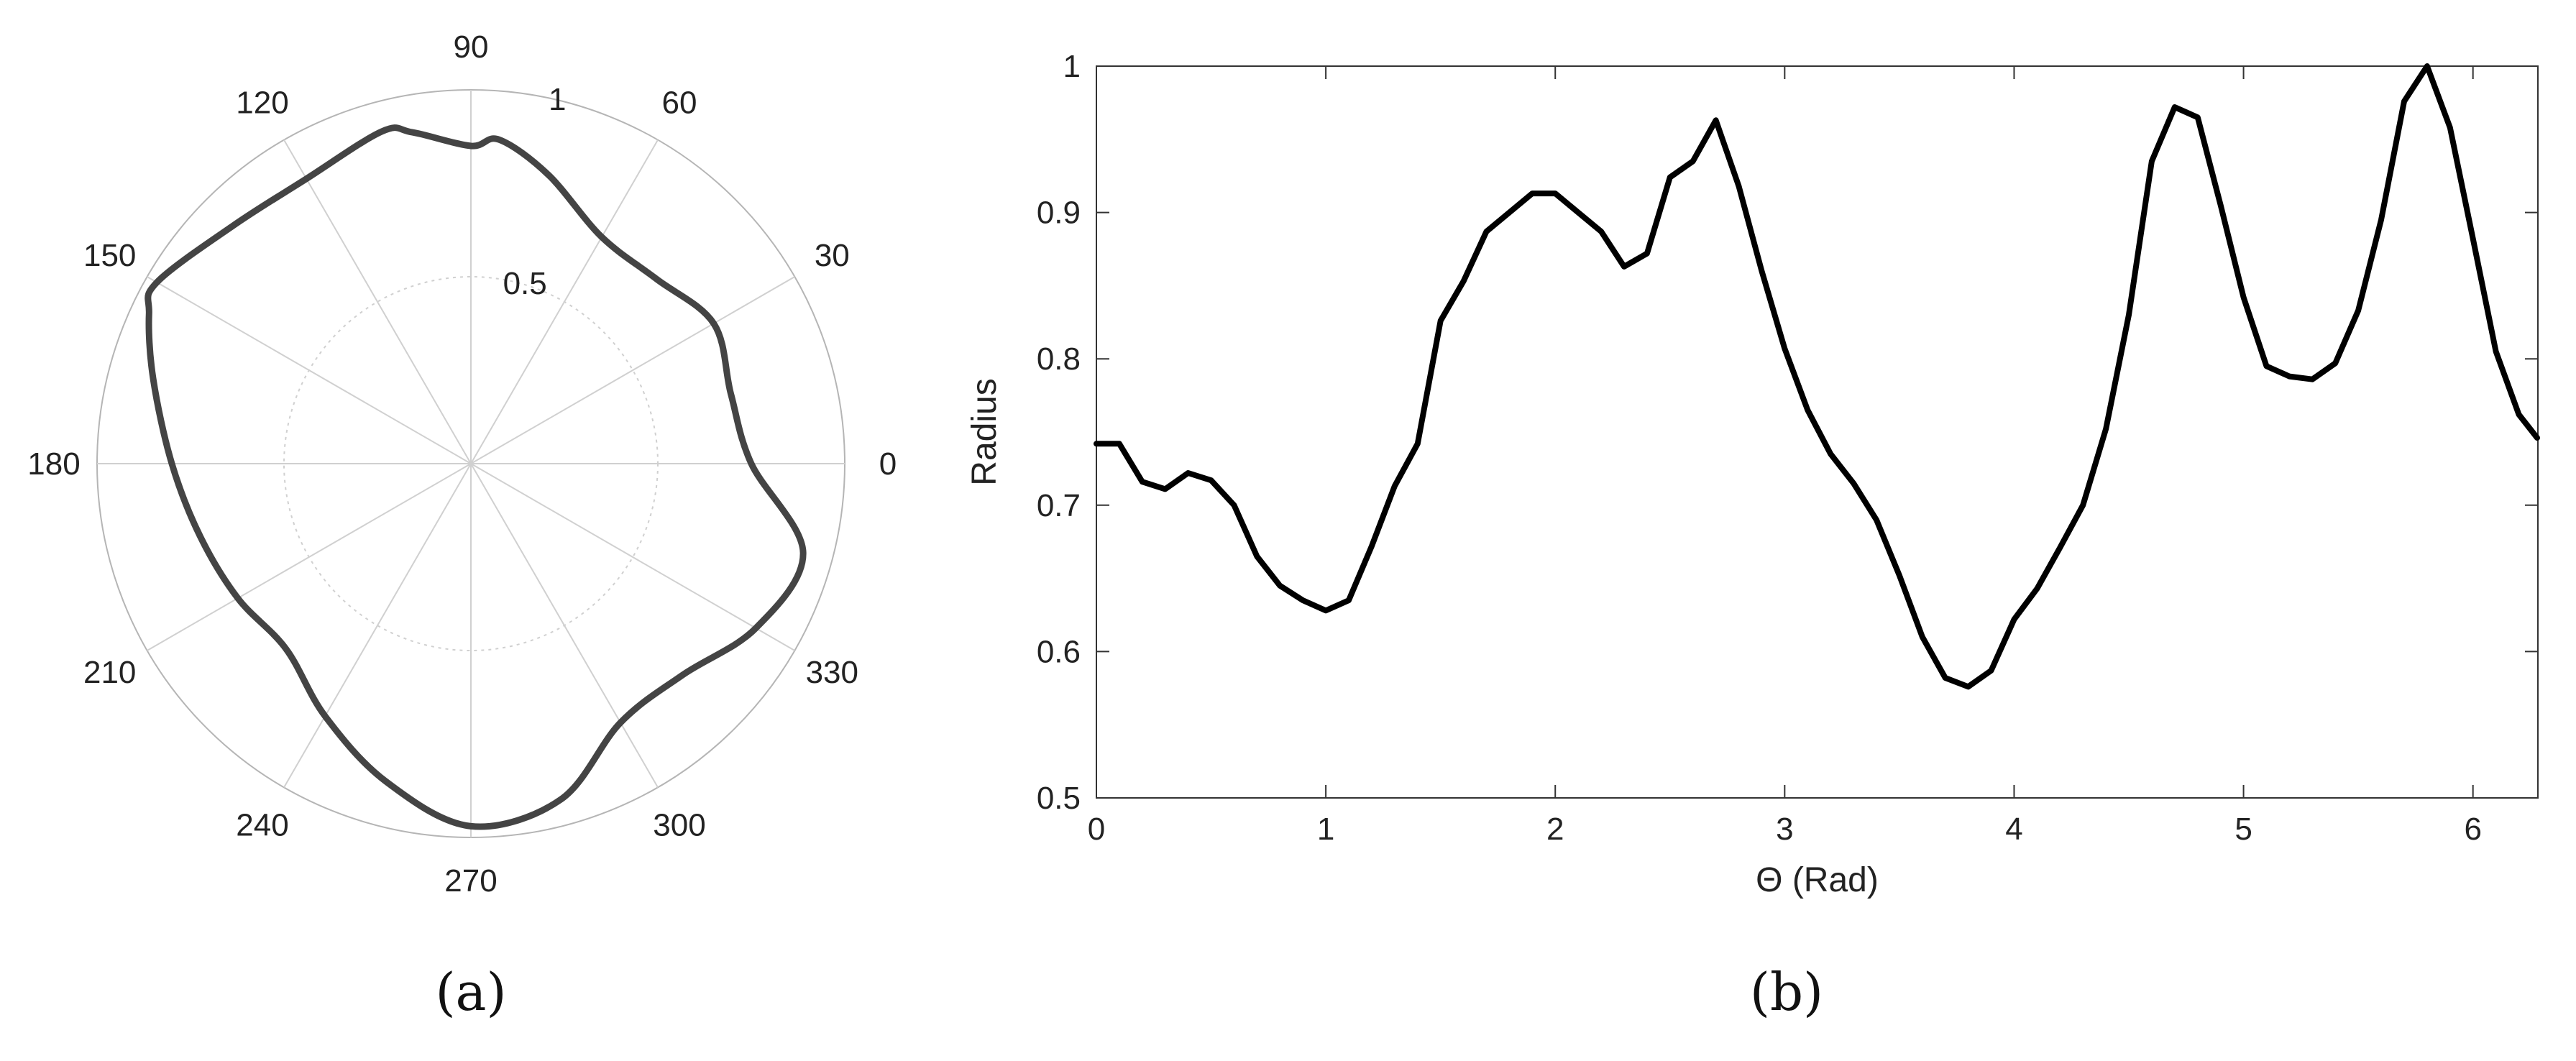 The image size is (2576, 1061). Describe the element at coordinates (53, 464) in the screenshot. I see `polar-theta-tick-label: 180` at that location.